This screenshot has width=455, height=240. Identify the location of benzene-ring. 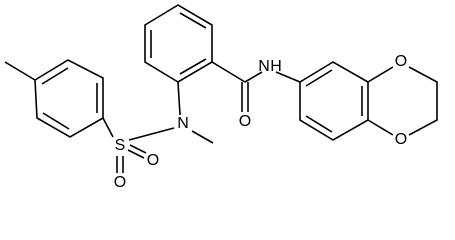
(178, 43).